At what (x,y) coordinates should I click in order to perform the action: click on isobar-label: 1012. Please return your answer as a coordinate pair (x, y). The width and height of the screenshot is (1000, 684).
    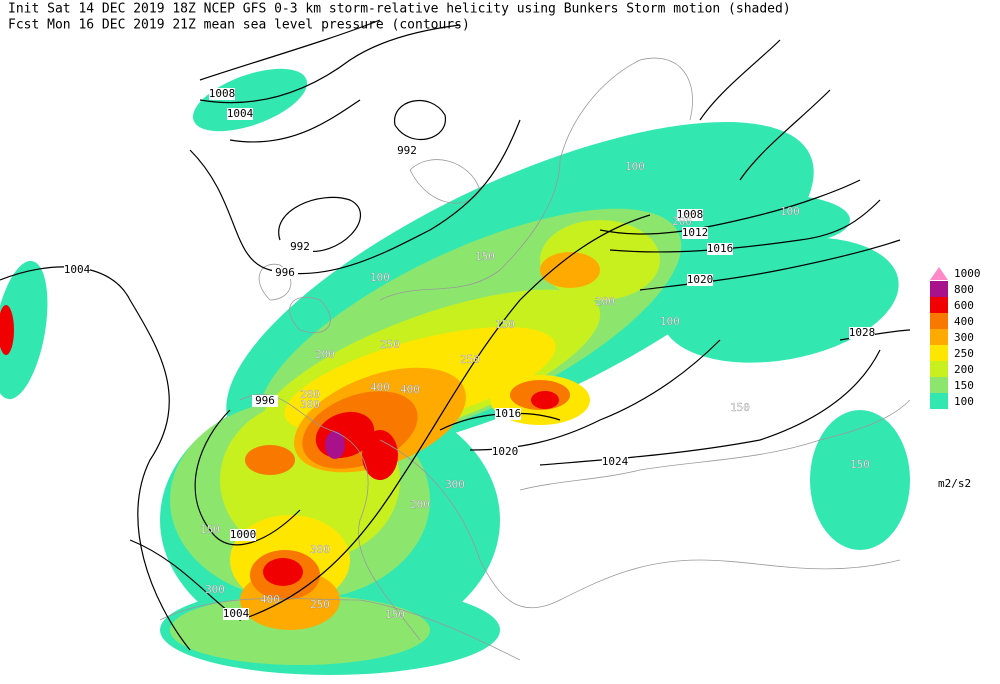
    Looking at the image, I should click on (695, 232).